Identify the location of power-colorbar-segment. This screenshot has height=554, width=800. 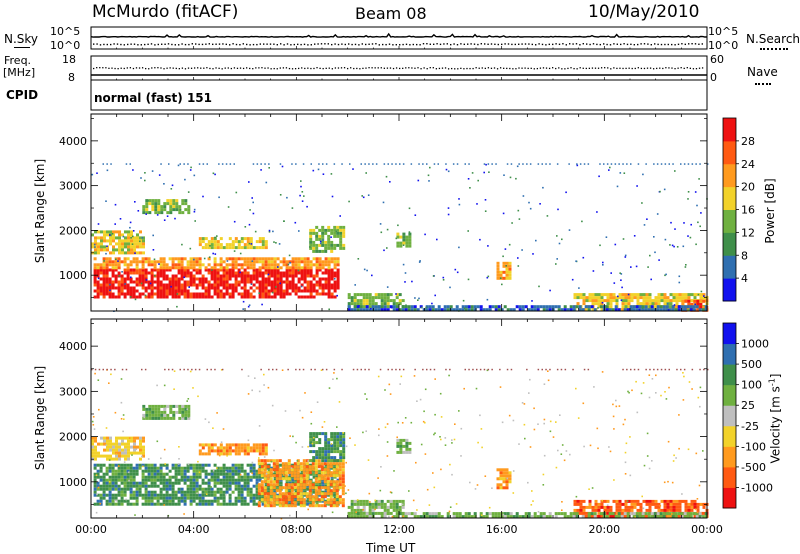
(729, 267).